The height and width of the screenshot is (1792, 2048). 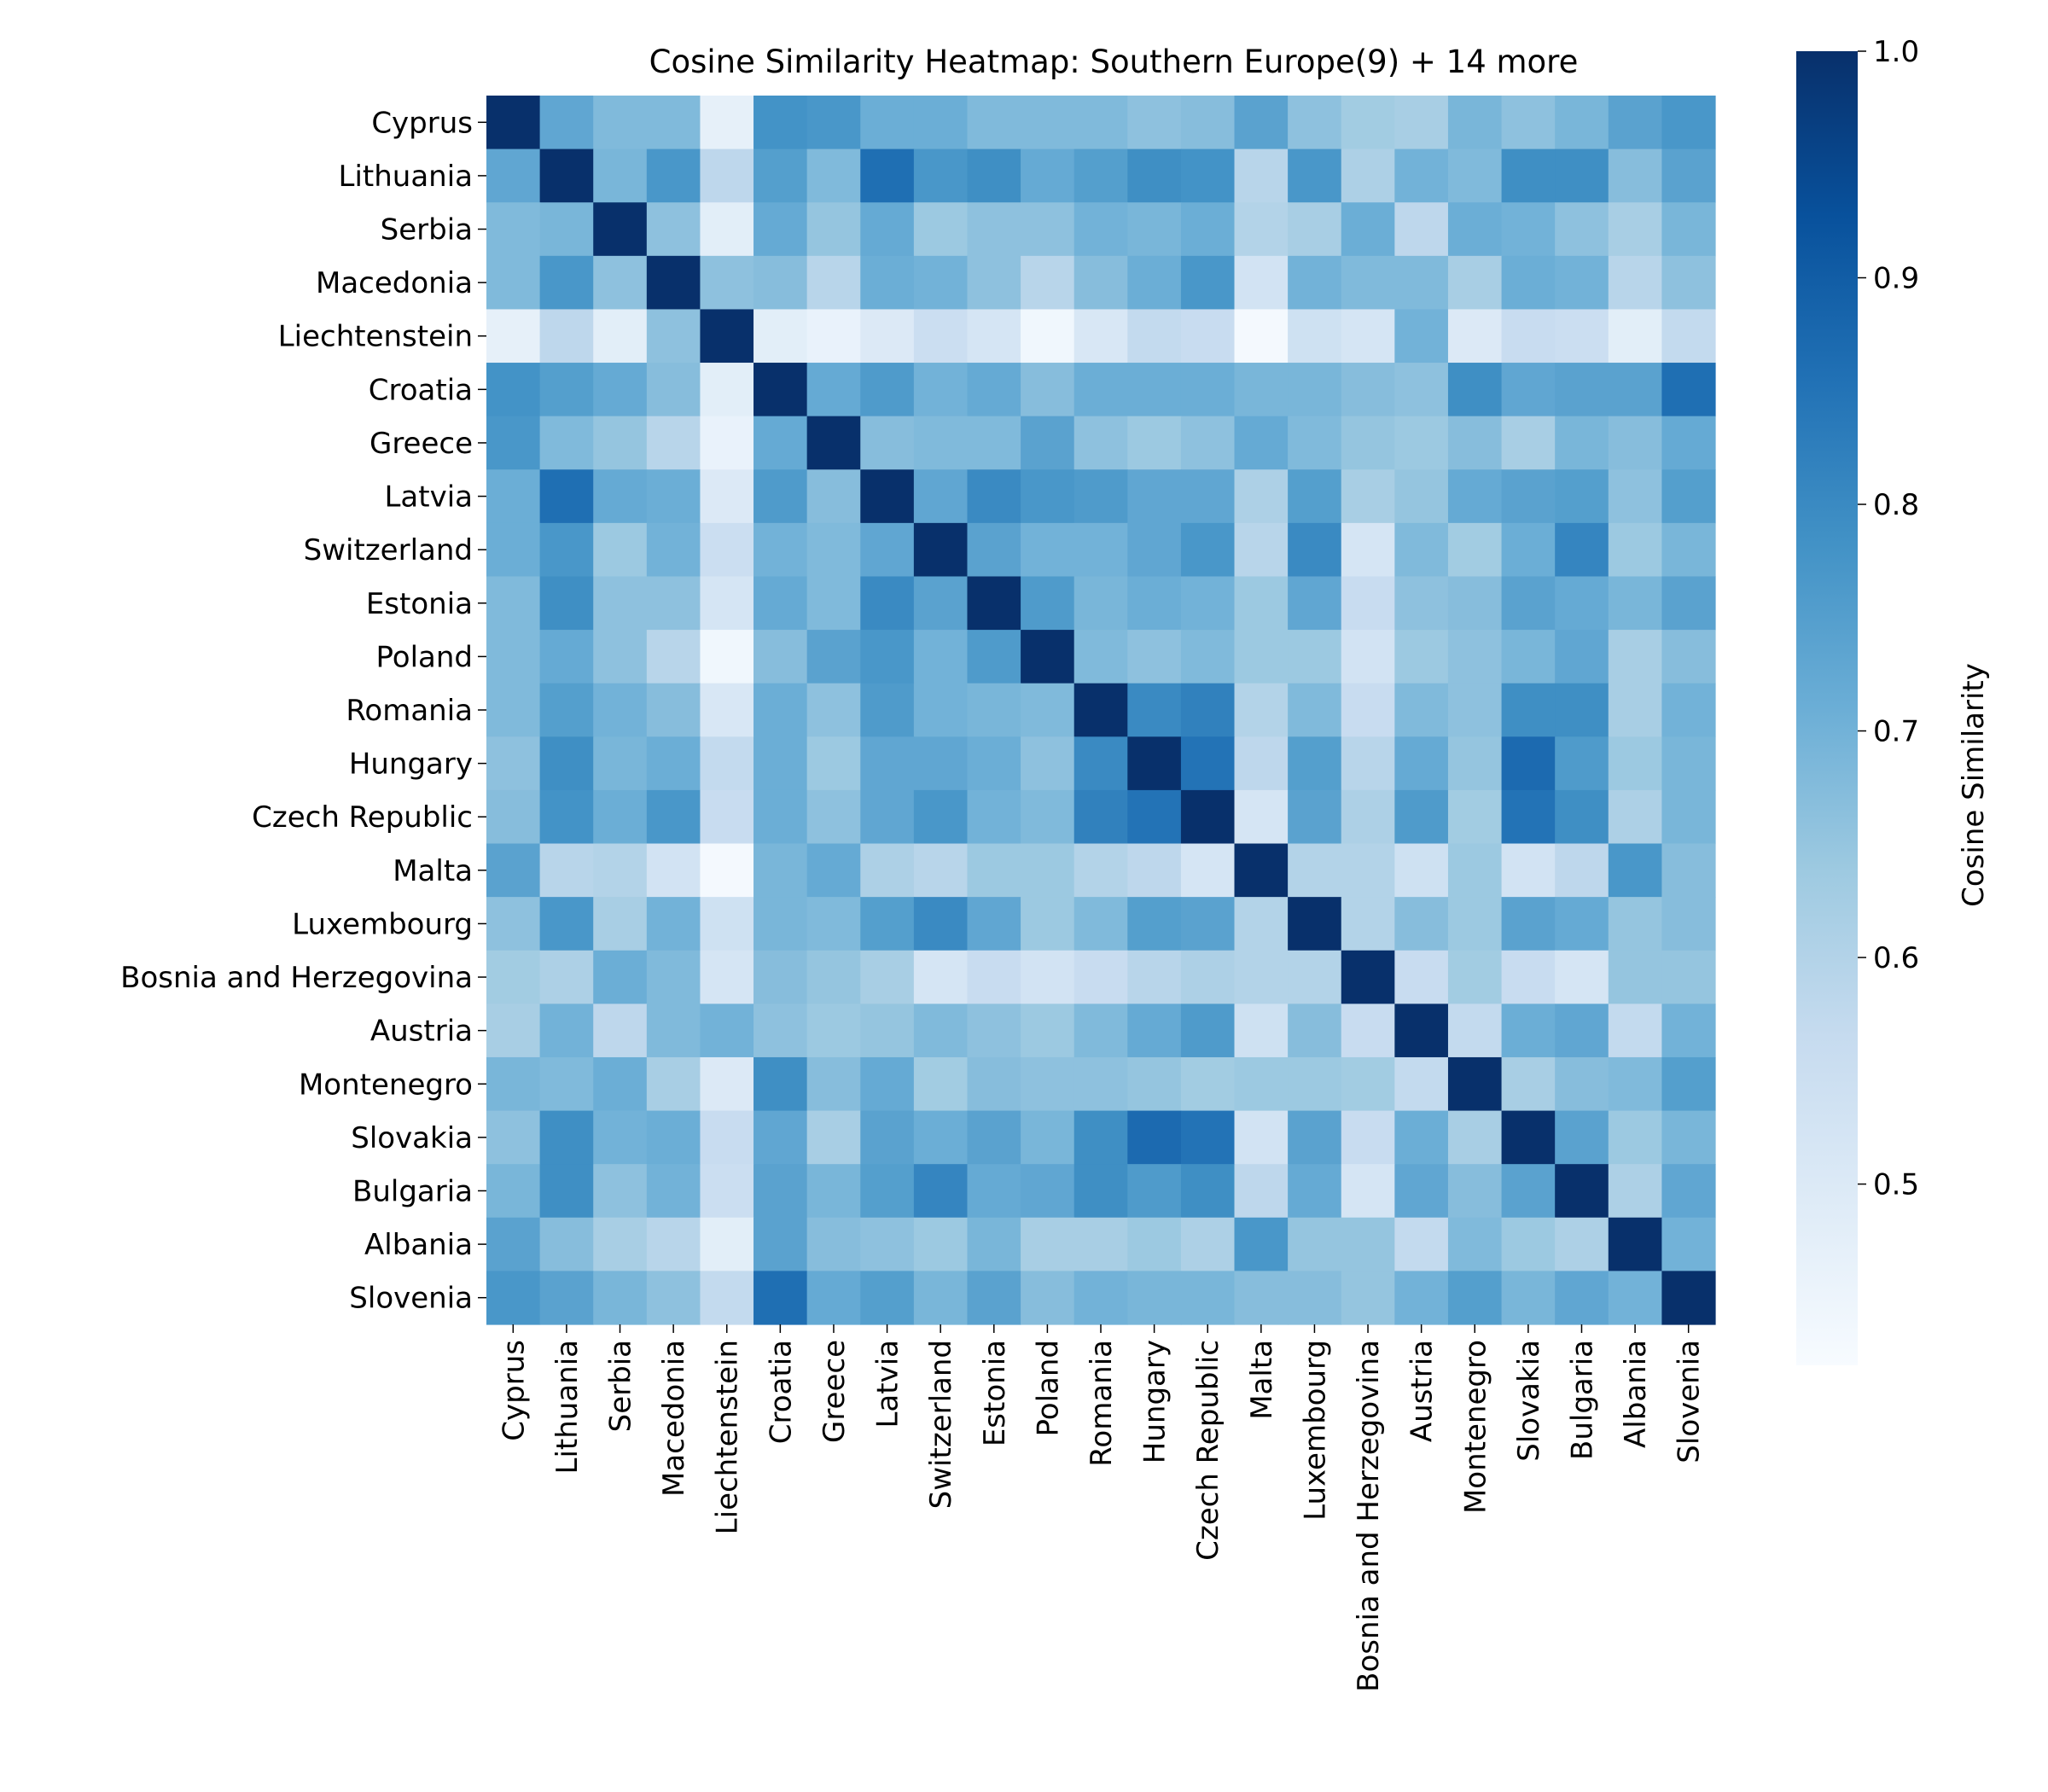 I want to click on x-tick-label: Serbia, so click(x=621, y=1386).